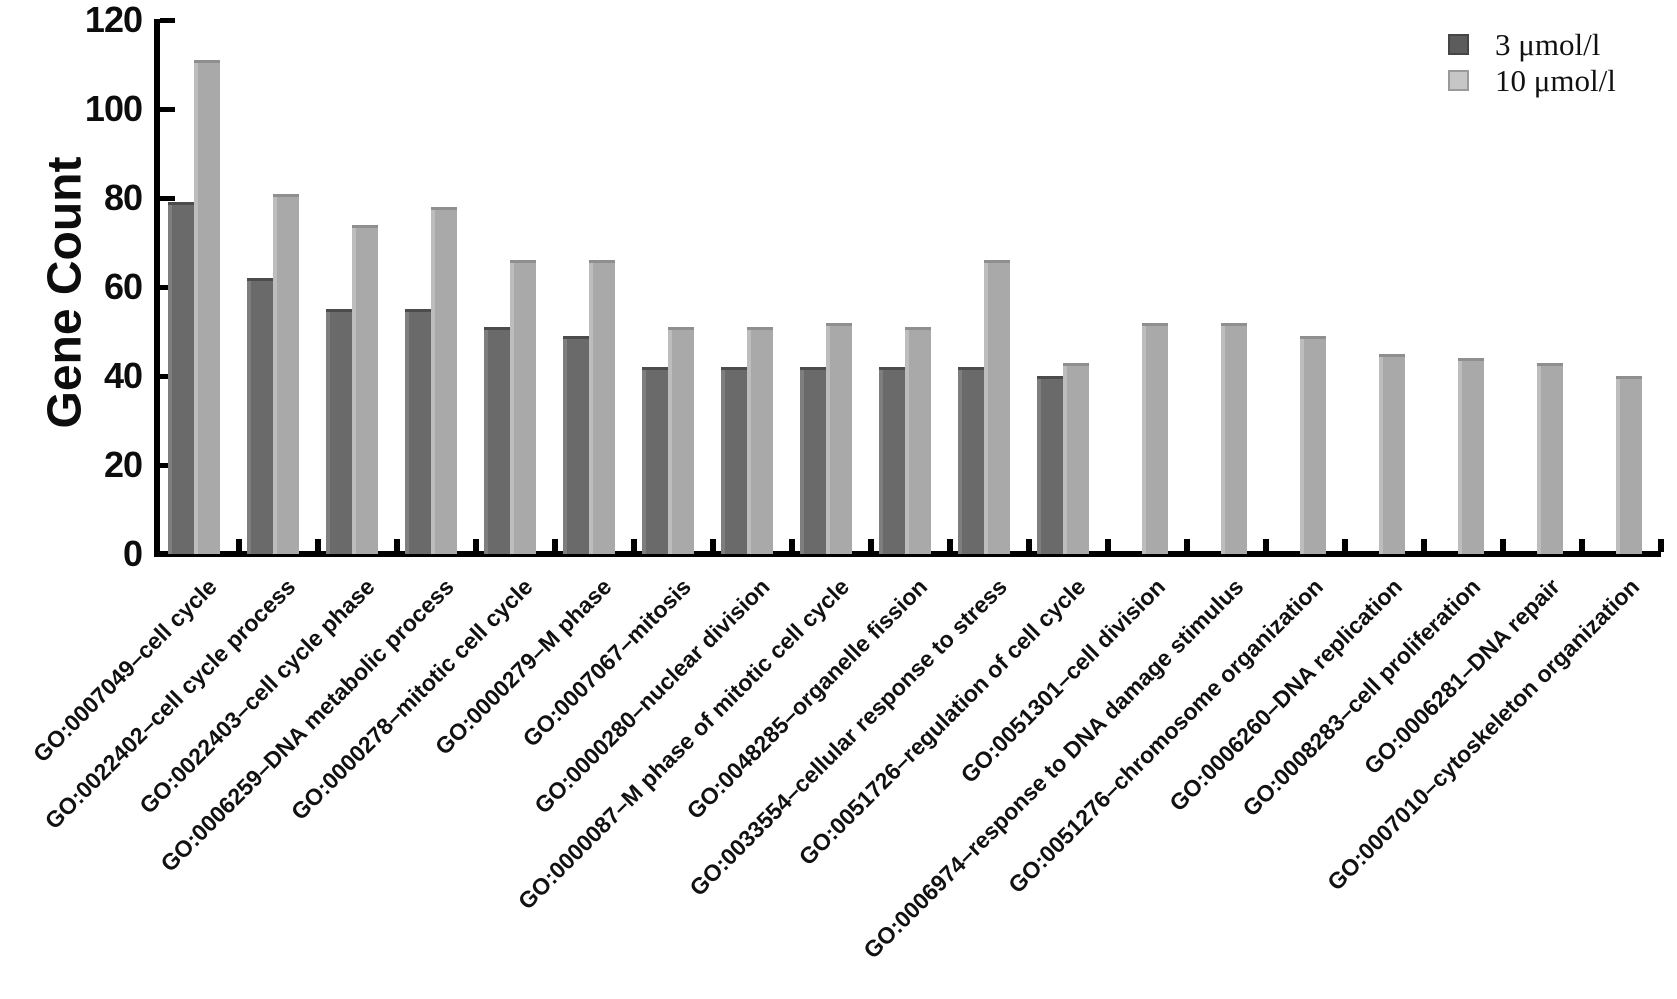 The width and height of the screenshot is (1677, 999). Describe the element at coordinates (1555, 80) in the screenshot. I see `legend-label-10umol: 10 μmol/l` at that location.